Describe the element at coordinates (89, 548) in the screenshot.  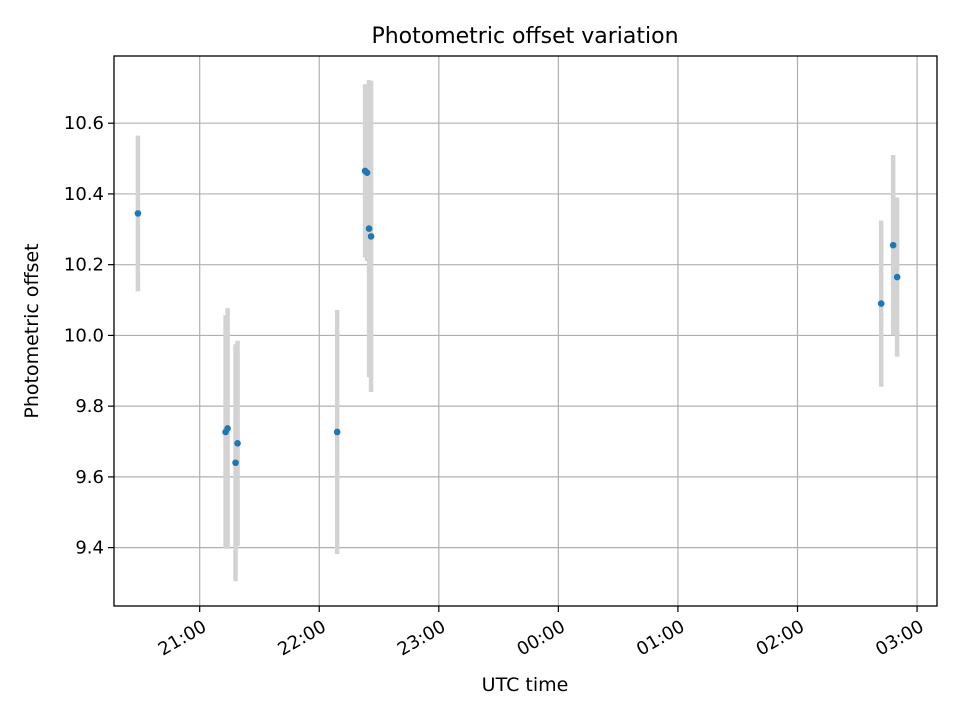
I see `y-tick-label: 9.4` at that location.